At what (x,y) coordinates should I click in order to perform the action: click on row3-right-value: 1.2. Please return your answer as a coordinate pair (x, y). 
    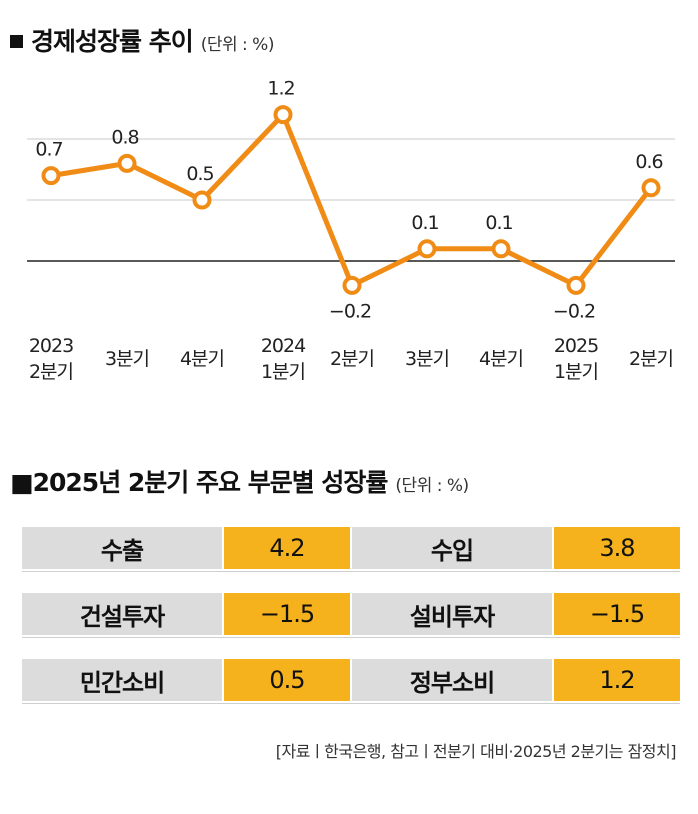
    Looking at the image, I should click on (617, 680).